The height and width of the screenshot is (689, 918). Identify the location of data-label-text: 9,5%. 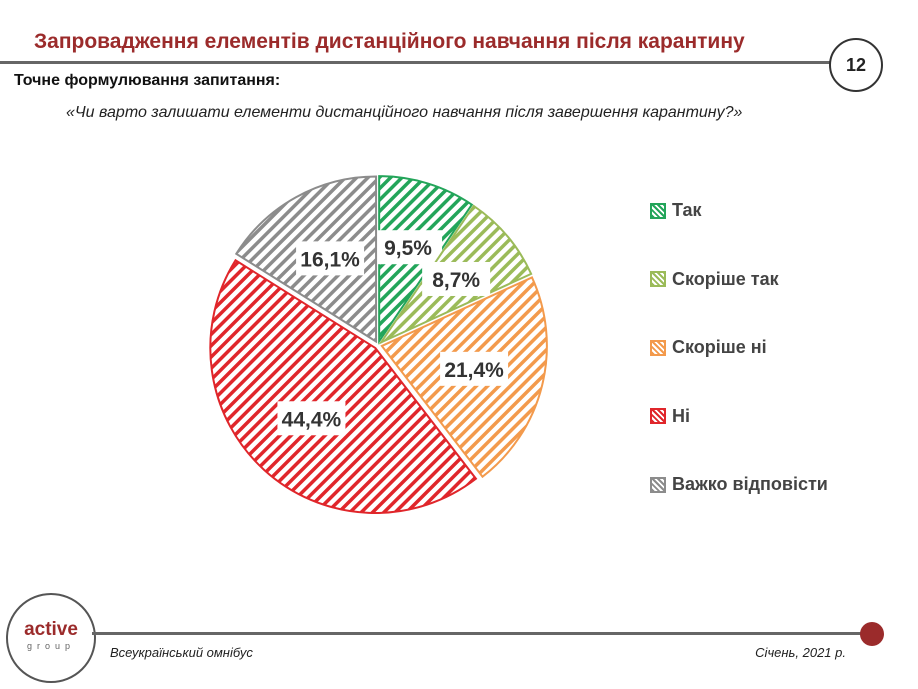
(408, 248).